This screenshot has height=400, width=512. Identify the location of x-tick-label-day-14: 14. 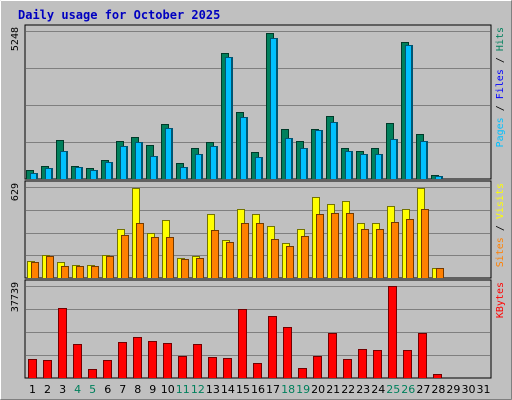
(228, 389).